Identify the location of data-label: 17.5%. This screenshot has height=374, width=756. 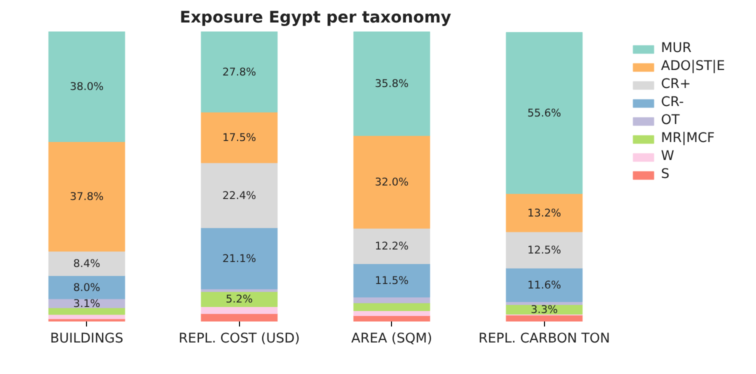
(239, 137).